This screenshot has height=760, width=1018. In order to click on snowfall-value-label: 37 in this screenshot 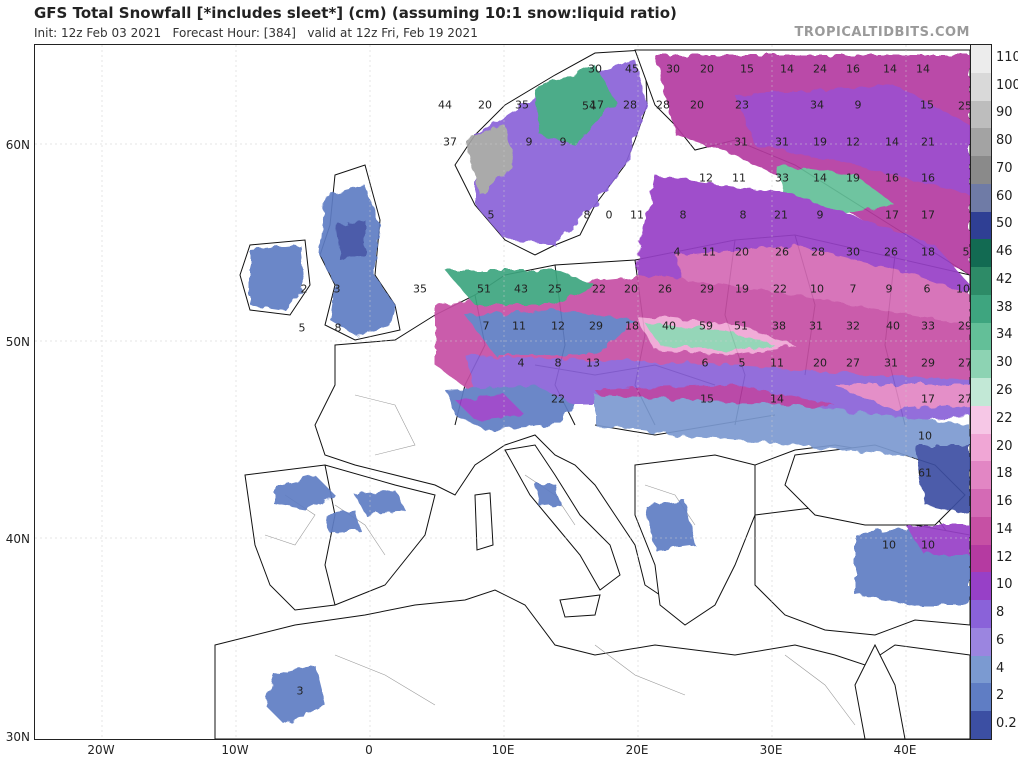, I will do `click(450, 142)`.